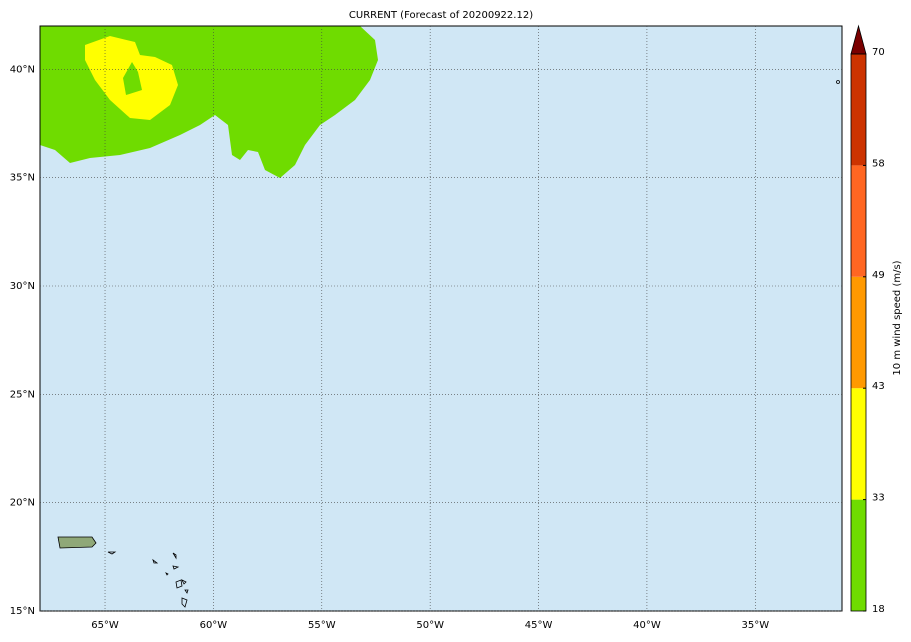 This screenshot has width=911, height=642. I want to click on colorbar-tick-label: 49, so click(878, 275).